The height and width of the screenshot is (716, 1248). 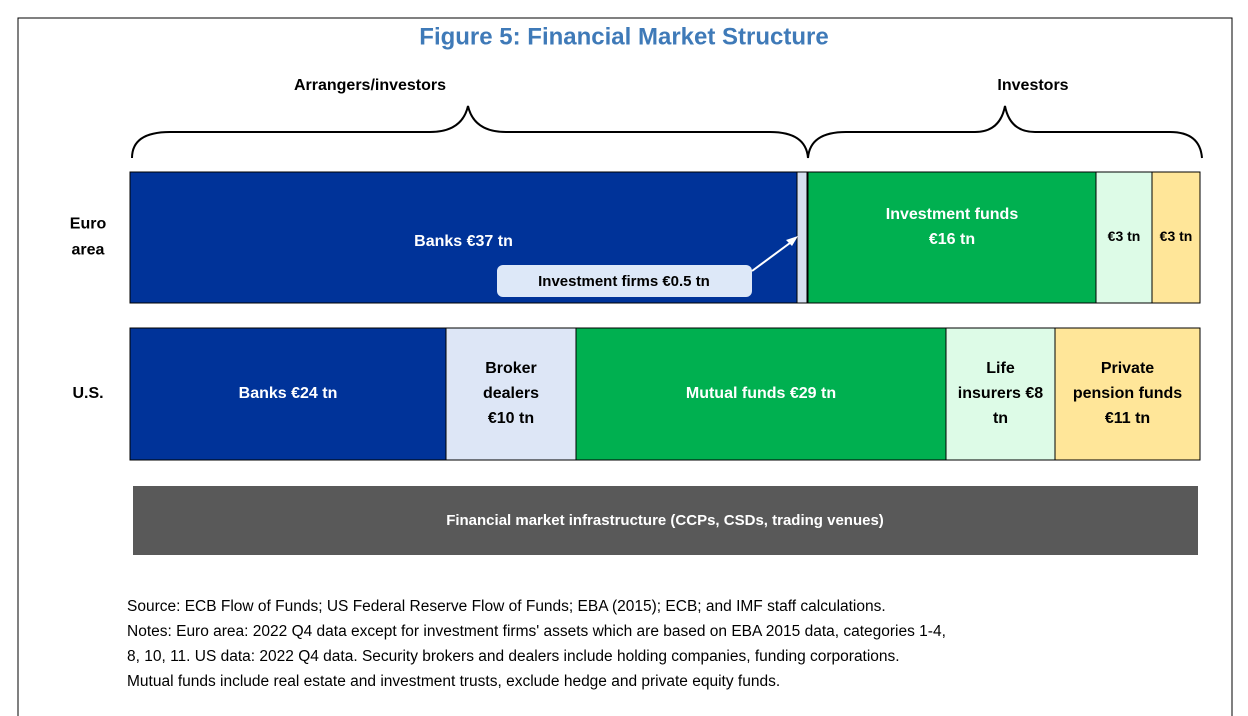 I want to click on arrow, so click(x=773, y=255).